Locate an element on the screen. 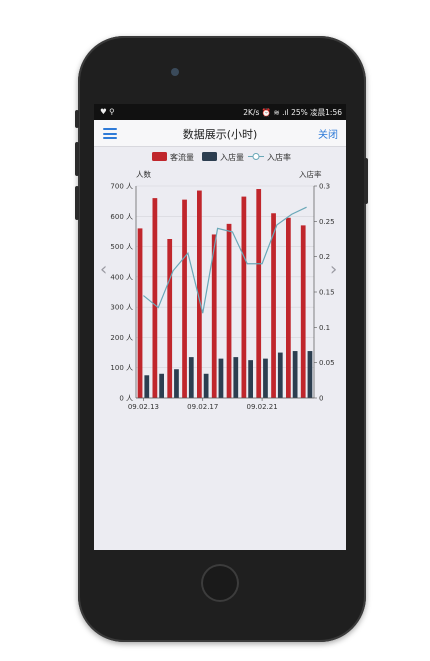 This screenshot has width=430, height=661. y-left-tick-label: 400 人 is located at coordinates (121, 277).